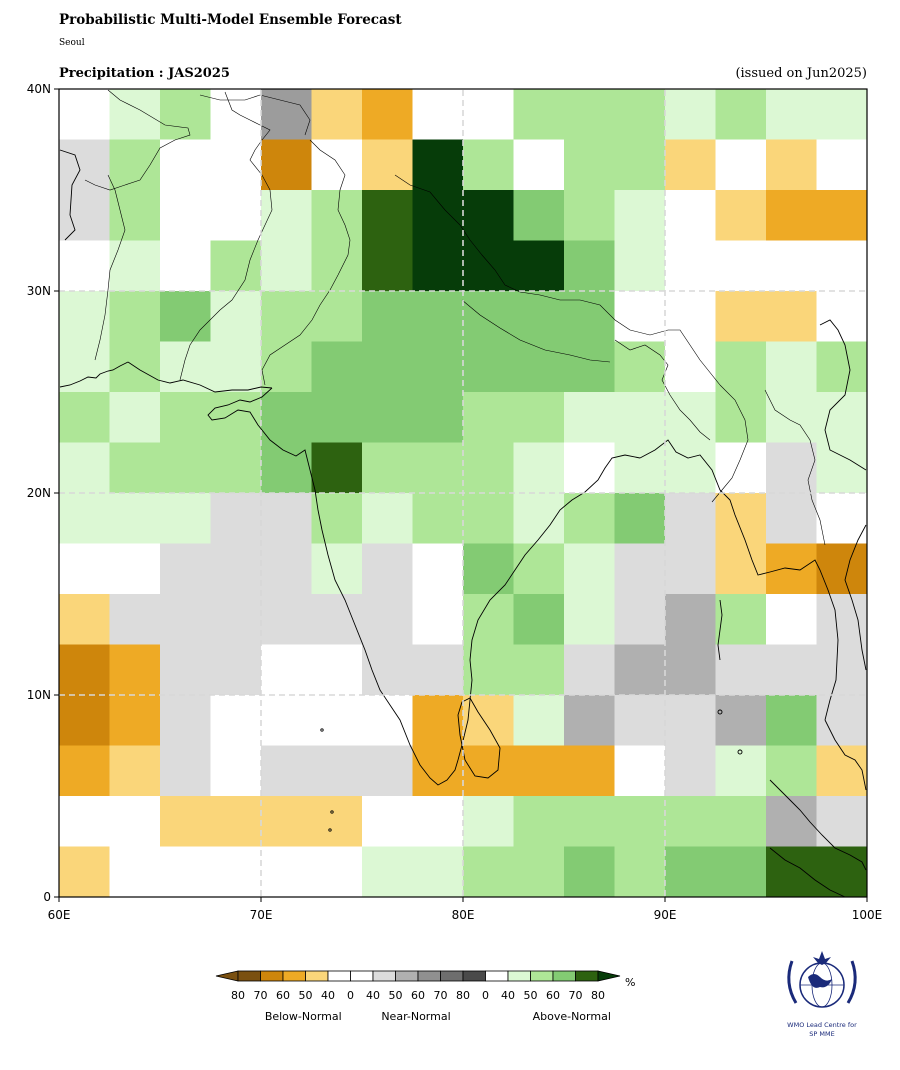  Describe the element at coordinates (557, 280) in the screenshot. I see `border-china` at that location.